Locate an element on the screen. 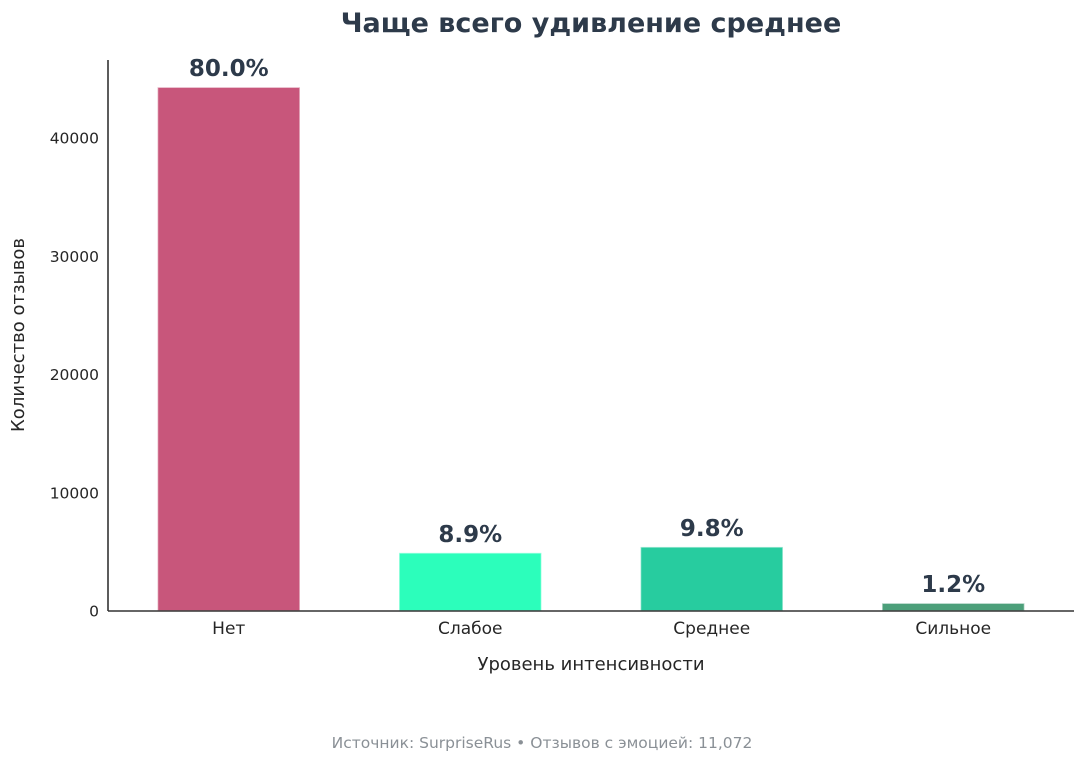 The width and height of the screenshot is (1084, 762). y-tick-label-0: 0 is located at coordinates (94, 612).